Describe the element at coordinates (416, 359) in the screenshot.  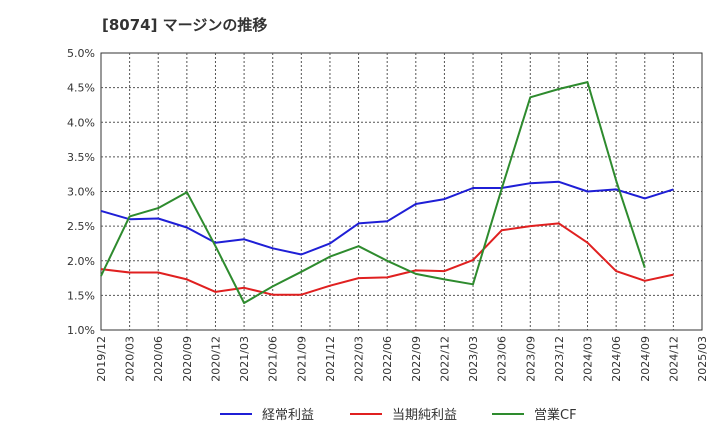
I see `x-tick-label: 2022/09` at that location.